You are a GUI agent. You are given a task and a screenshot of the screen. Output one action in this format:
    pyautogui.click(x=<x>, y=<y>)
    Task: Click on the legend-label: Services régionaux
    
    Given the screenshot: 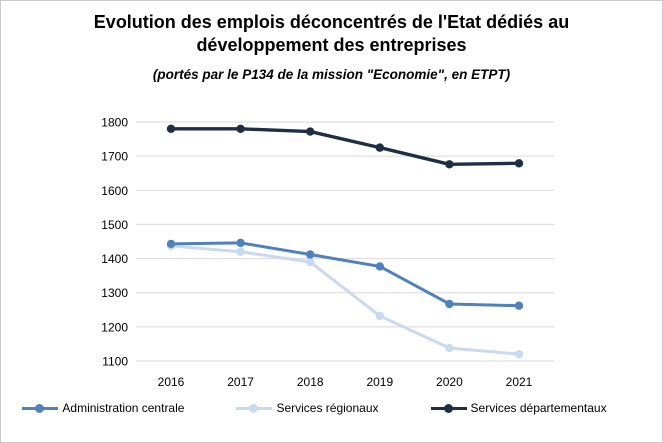 What is the action you would take?
    pyautogui.click(x=327, y=408)
    